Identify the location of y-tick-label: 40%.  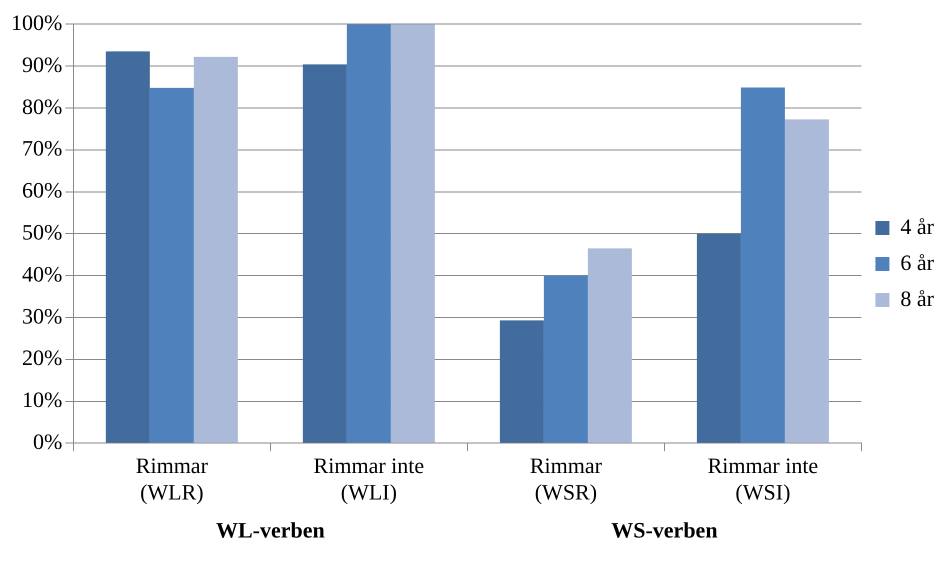
(42, 273).